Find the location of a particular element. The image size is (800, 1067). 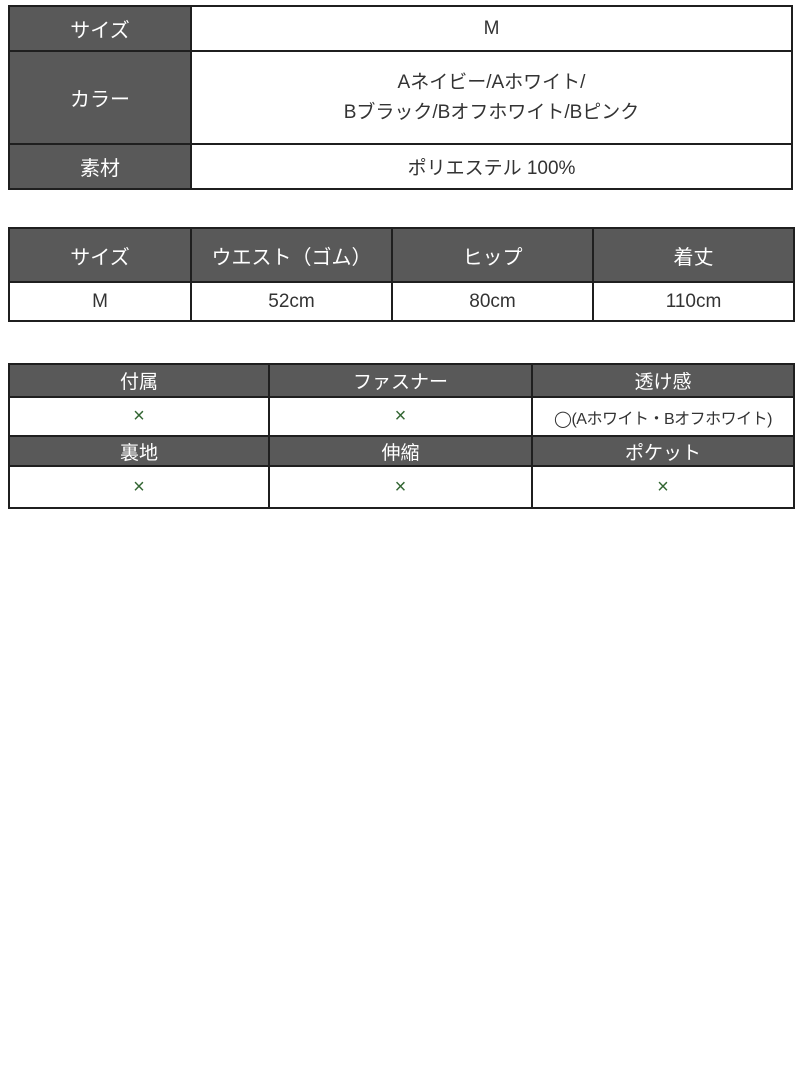

spec-value-material: ポリエステル 100% is located at coordinates (491, 166).